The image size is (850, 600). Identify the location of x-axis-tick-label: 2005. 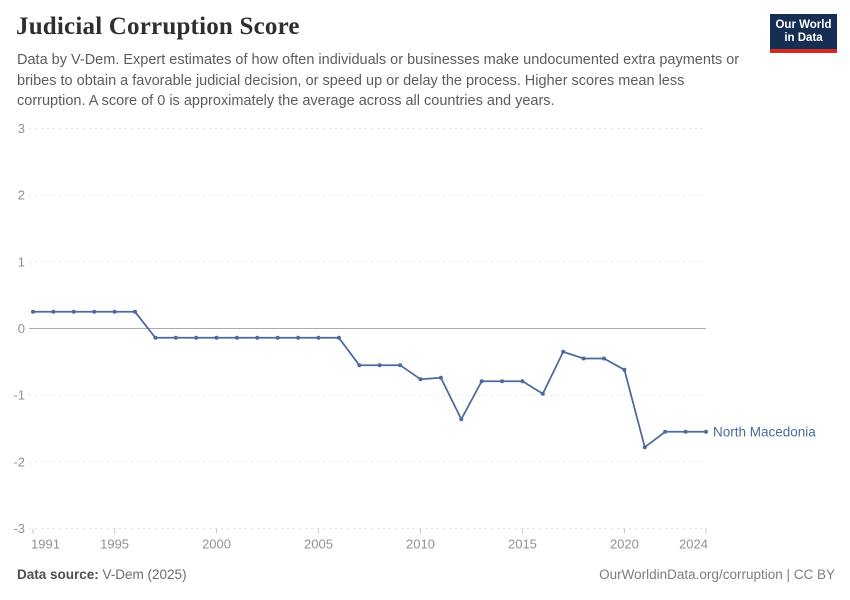
(318, 544).